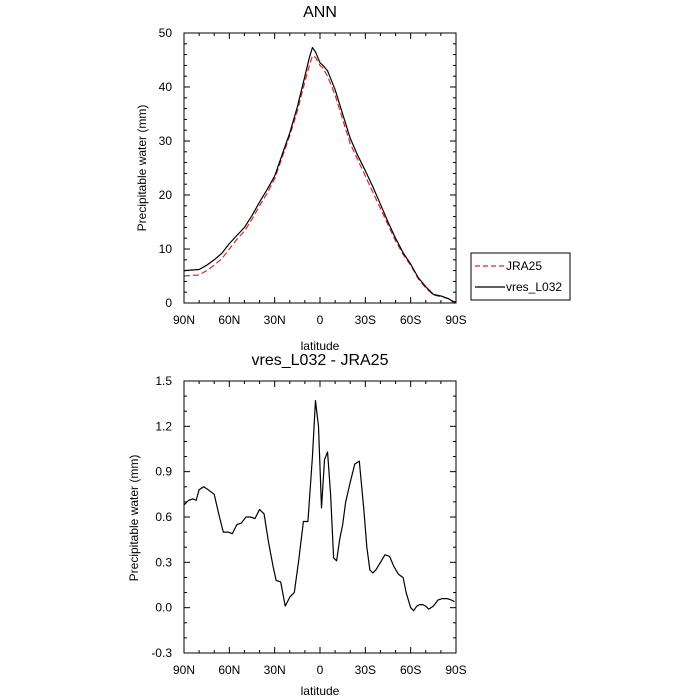  What do you see at coordinates (163, 517) in the screenshot?
I see `y-tick-label: 0.6` at bounding box center [163, 517].